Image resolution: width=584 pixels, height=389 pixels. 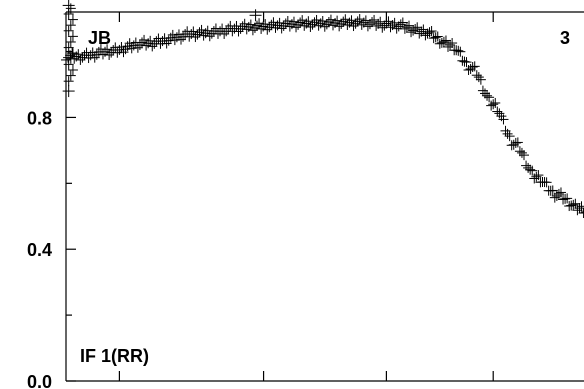 What do you see at coordinates (39, 380) in the screenshot?
I see `y-tick-label: 0.0` at bounding box center [39, 380].